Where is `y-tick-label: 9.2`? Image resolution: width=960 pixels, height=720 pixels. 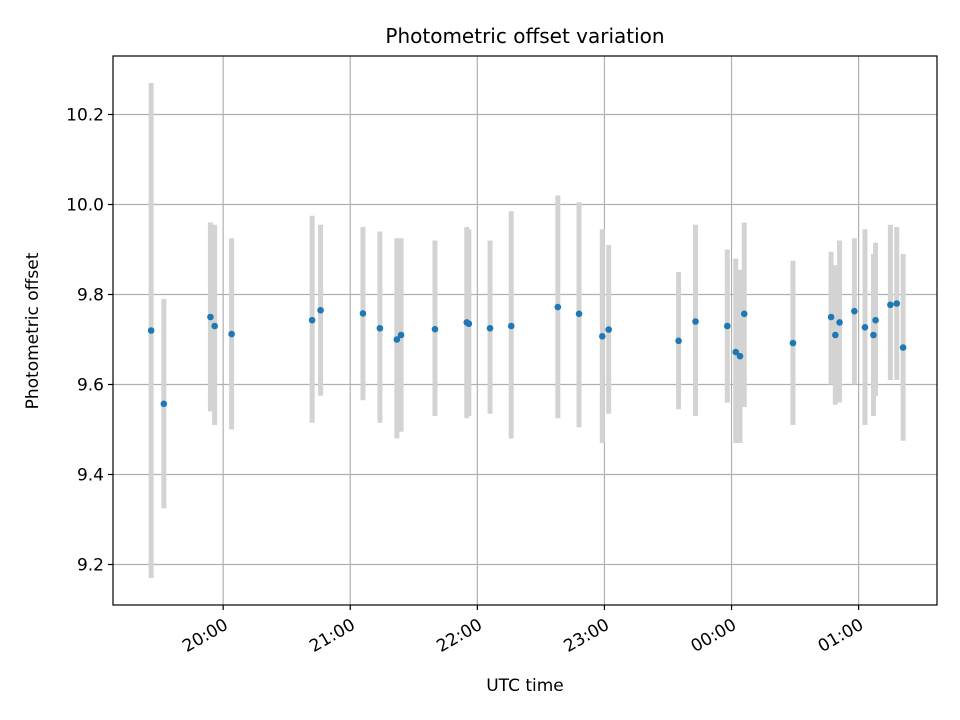
y-tick-label: 9.2 is located at coordinates (90, 566).